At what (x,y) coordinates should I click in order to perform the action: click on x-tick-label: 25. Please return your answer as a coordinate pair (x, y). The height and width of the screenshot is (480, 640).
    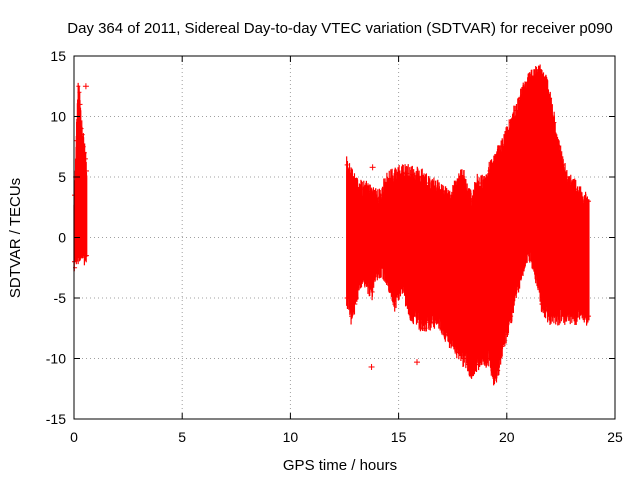
    Looking at the image, I should click on (615, 437).